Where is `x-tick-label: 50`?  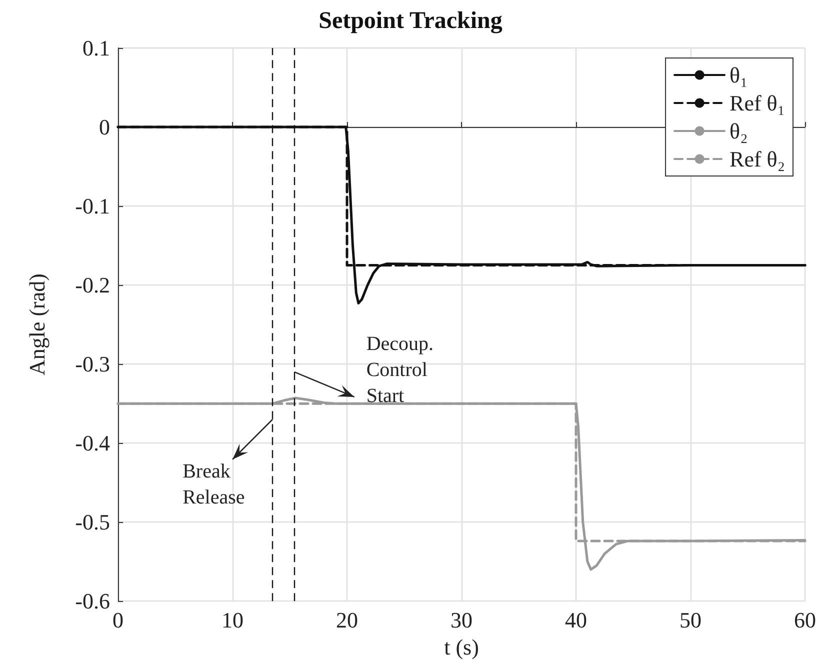
x-tick-label: 50 is located at coordinates (691, 620).